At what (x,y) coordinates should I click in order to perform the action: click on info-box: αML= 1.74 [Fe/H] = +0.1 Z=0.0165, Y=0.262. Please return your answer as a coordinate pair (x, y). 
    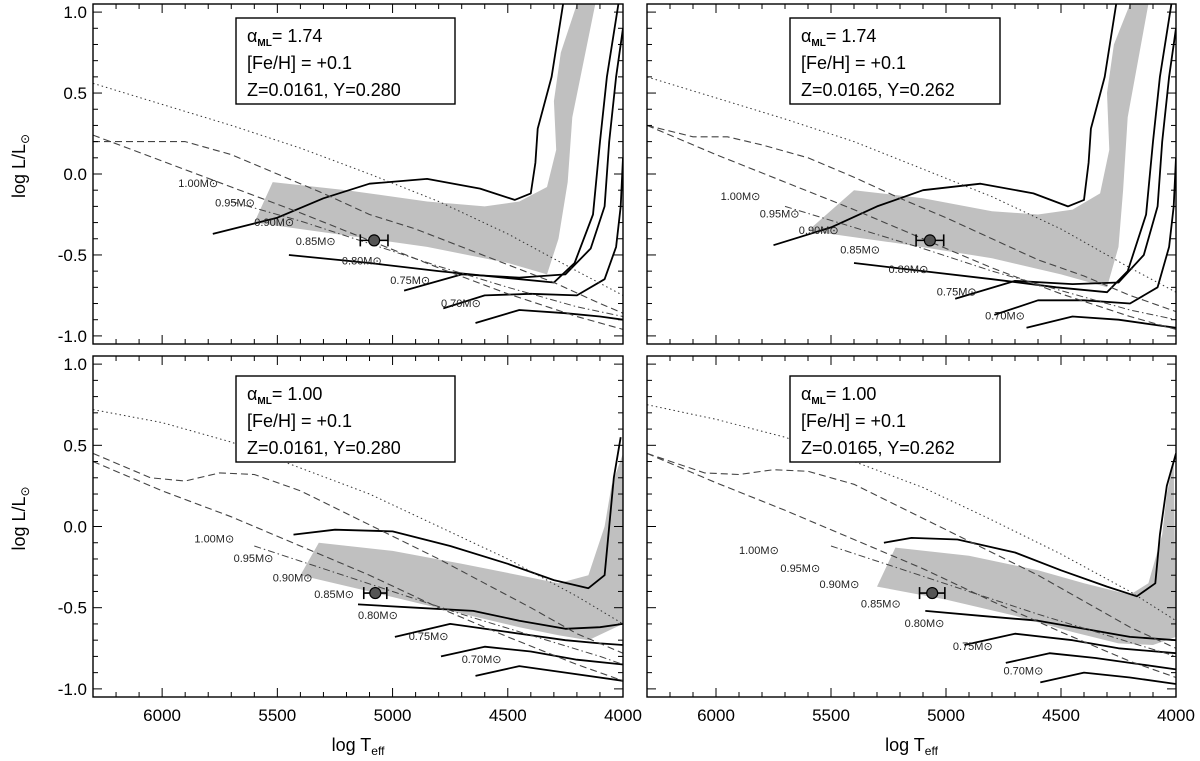
    Looking at the image, I should click on (895, 61).